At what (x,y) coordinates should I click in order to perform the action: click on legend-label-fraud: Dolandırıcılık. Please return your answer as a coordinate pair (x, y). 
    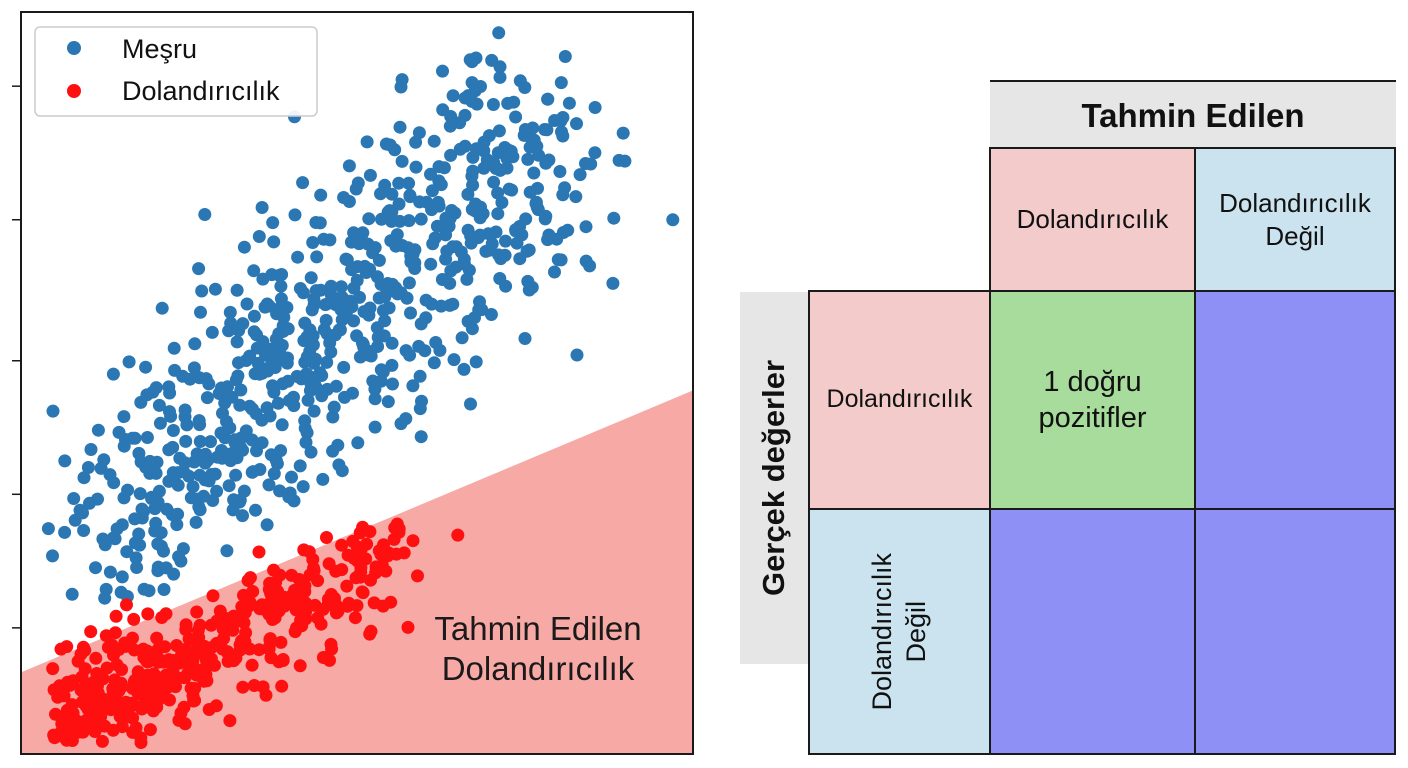
    Looking at the image, I should click on (201, 91).